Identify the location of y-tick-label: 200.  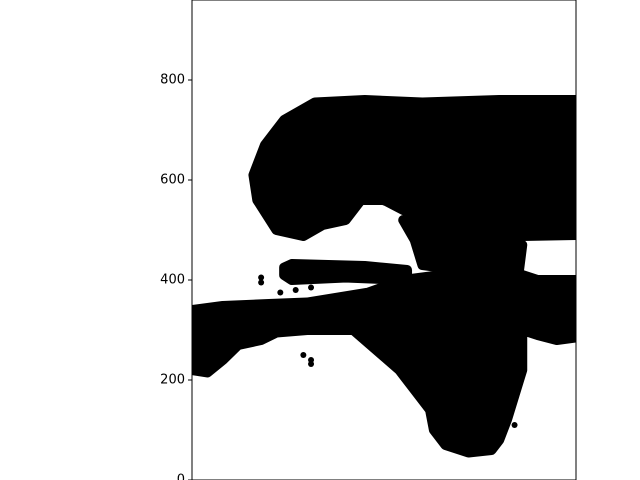
(172, 380).